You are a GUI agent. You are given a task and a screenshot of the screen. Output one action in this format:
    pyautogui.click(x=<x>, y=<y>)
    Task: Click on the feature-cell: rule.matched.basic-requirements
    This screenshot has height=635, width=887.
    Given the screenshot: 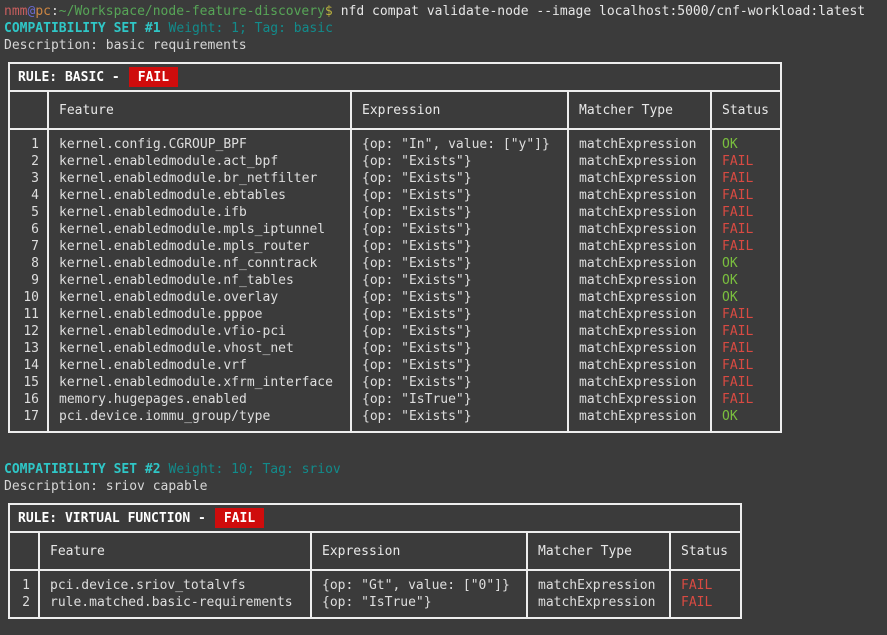 What is the action you would take?
    pyautogui.click(x=171, y=602)
    